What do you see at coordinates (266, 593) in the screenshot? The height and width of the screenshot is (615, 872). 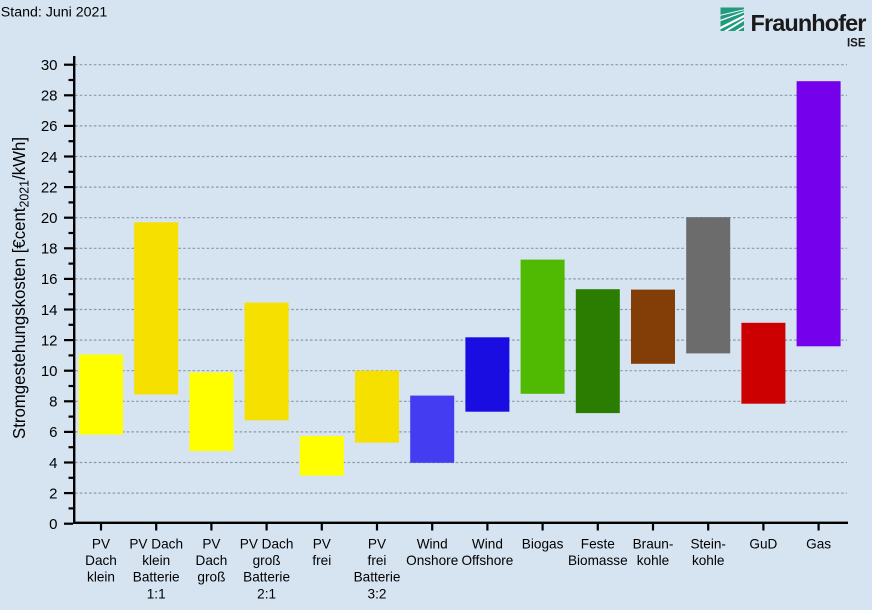 I see `svg-text: 2:1` at bounding box center [266, 593].